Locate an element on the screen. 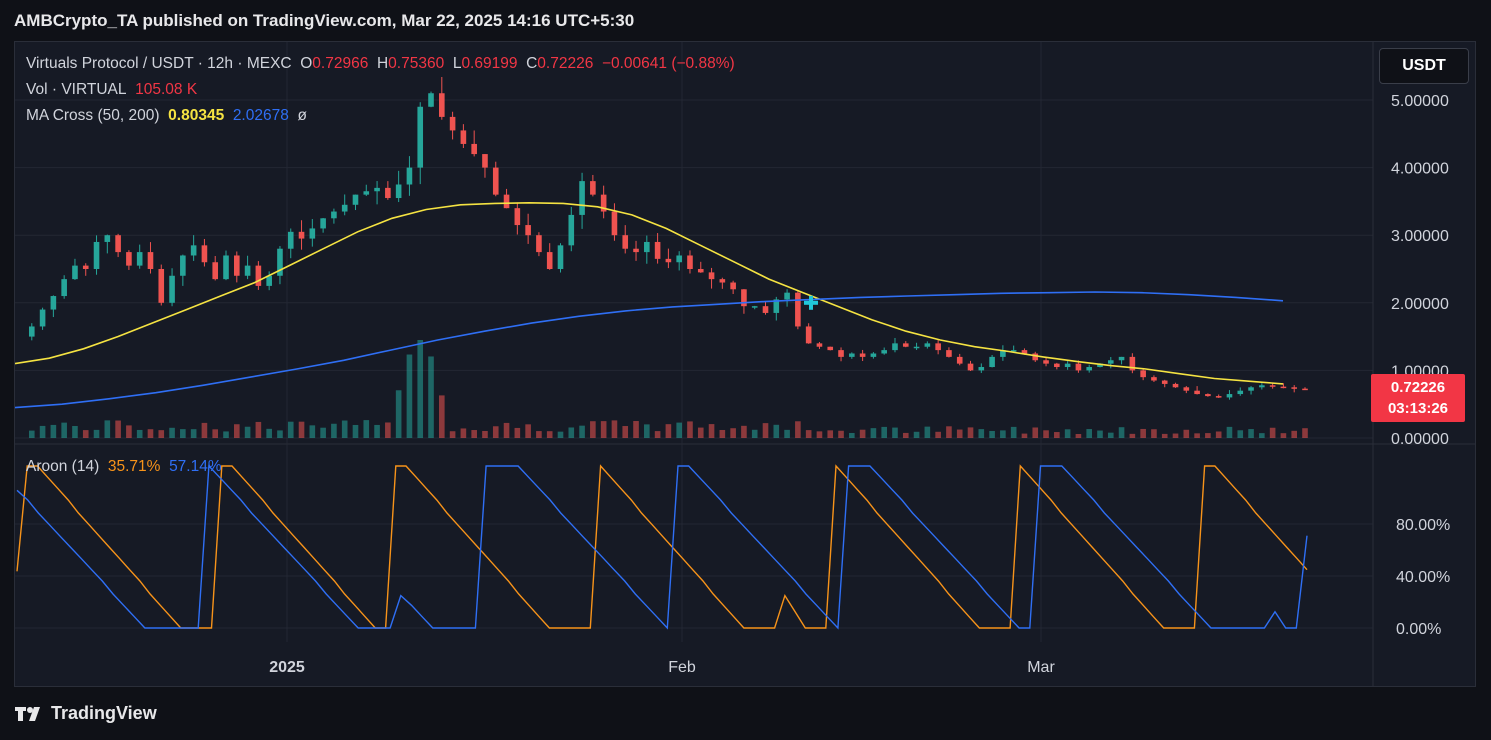 This screenshot has width=1491, height=740. x-tick: Mar is located at coordinates (1041, 667).